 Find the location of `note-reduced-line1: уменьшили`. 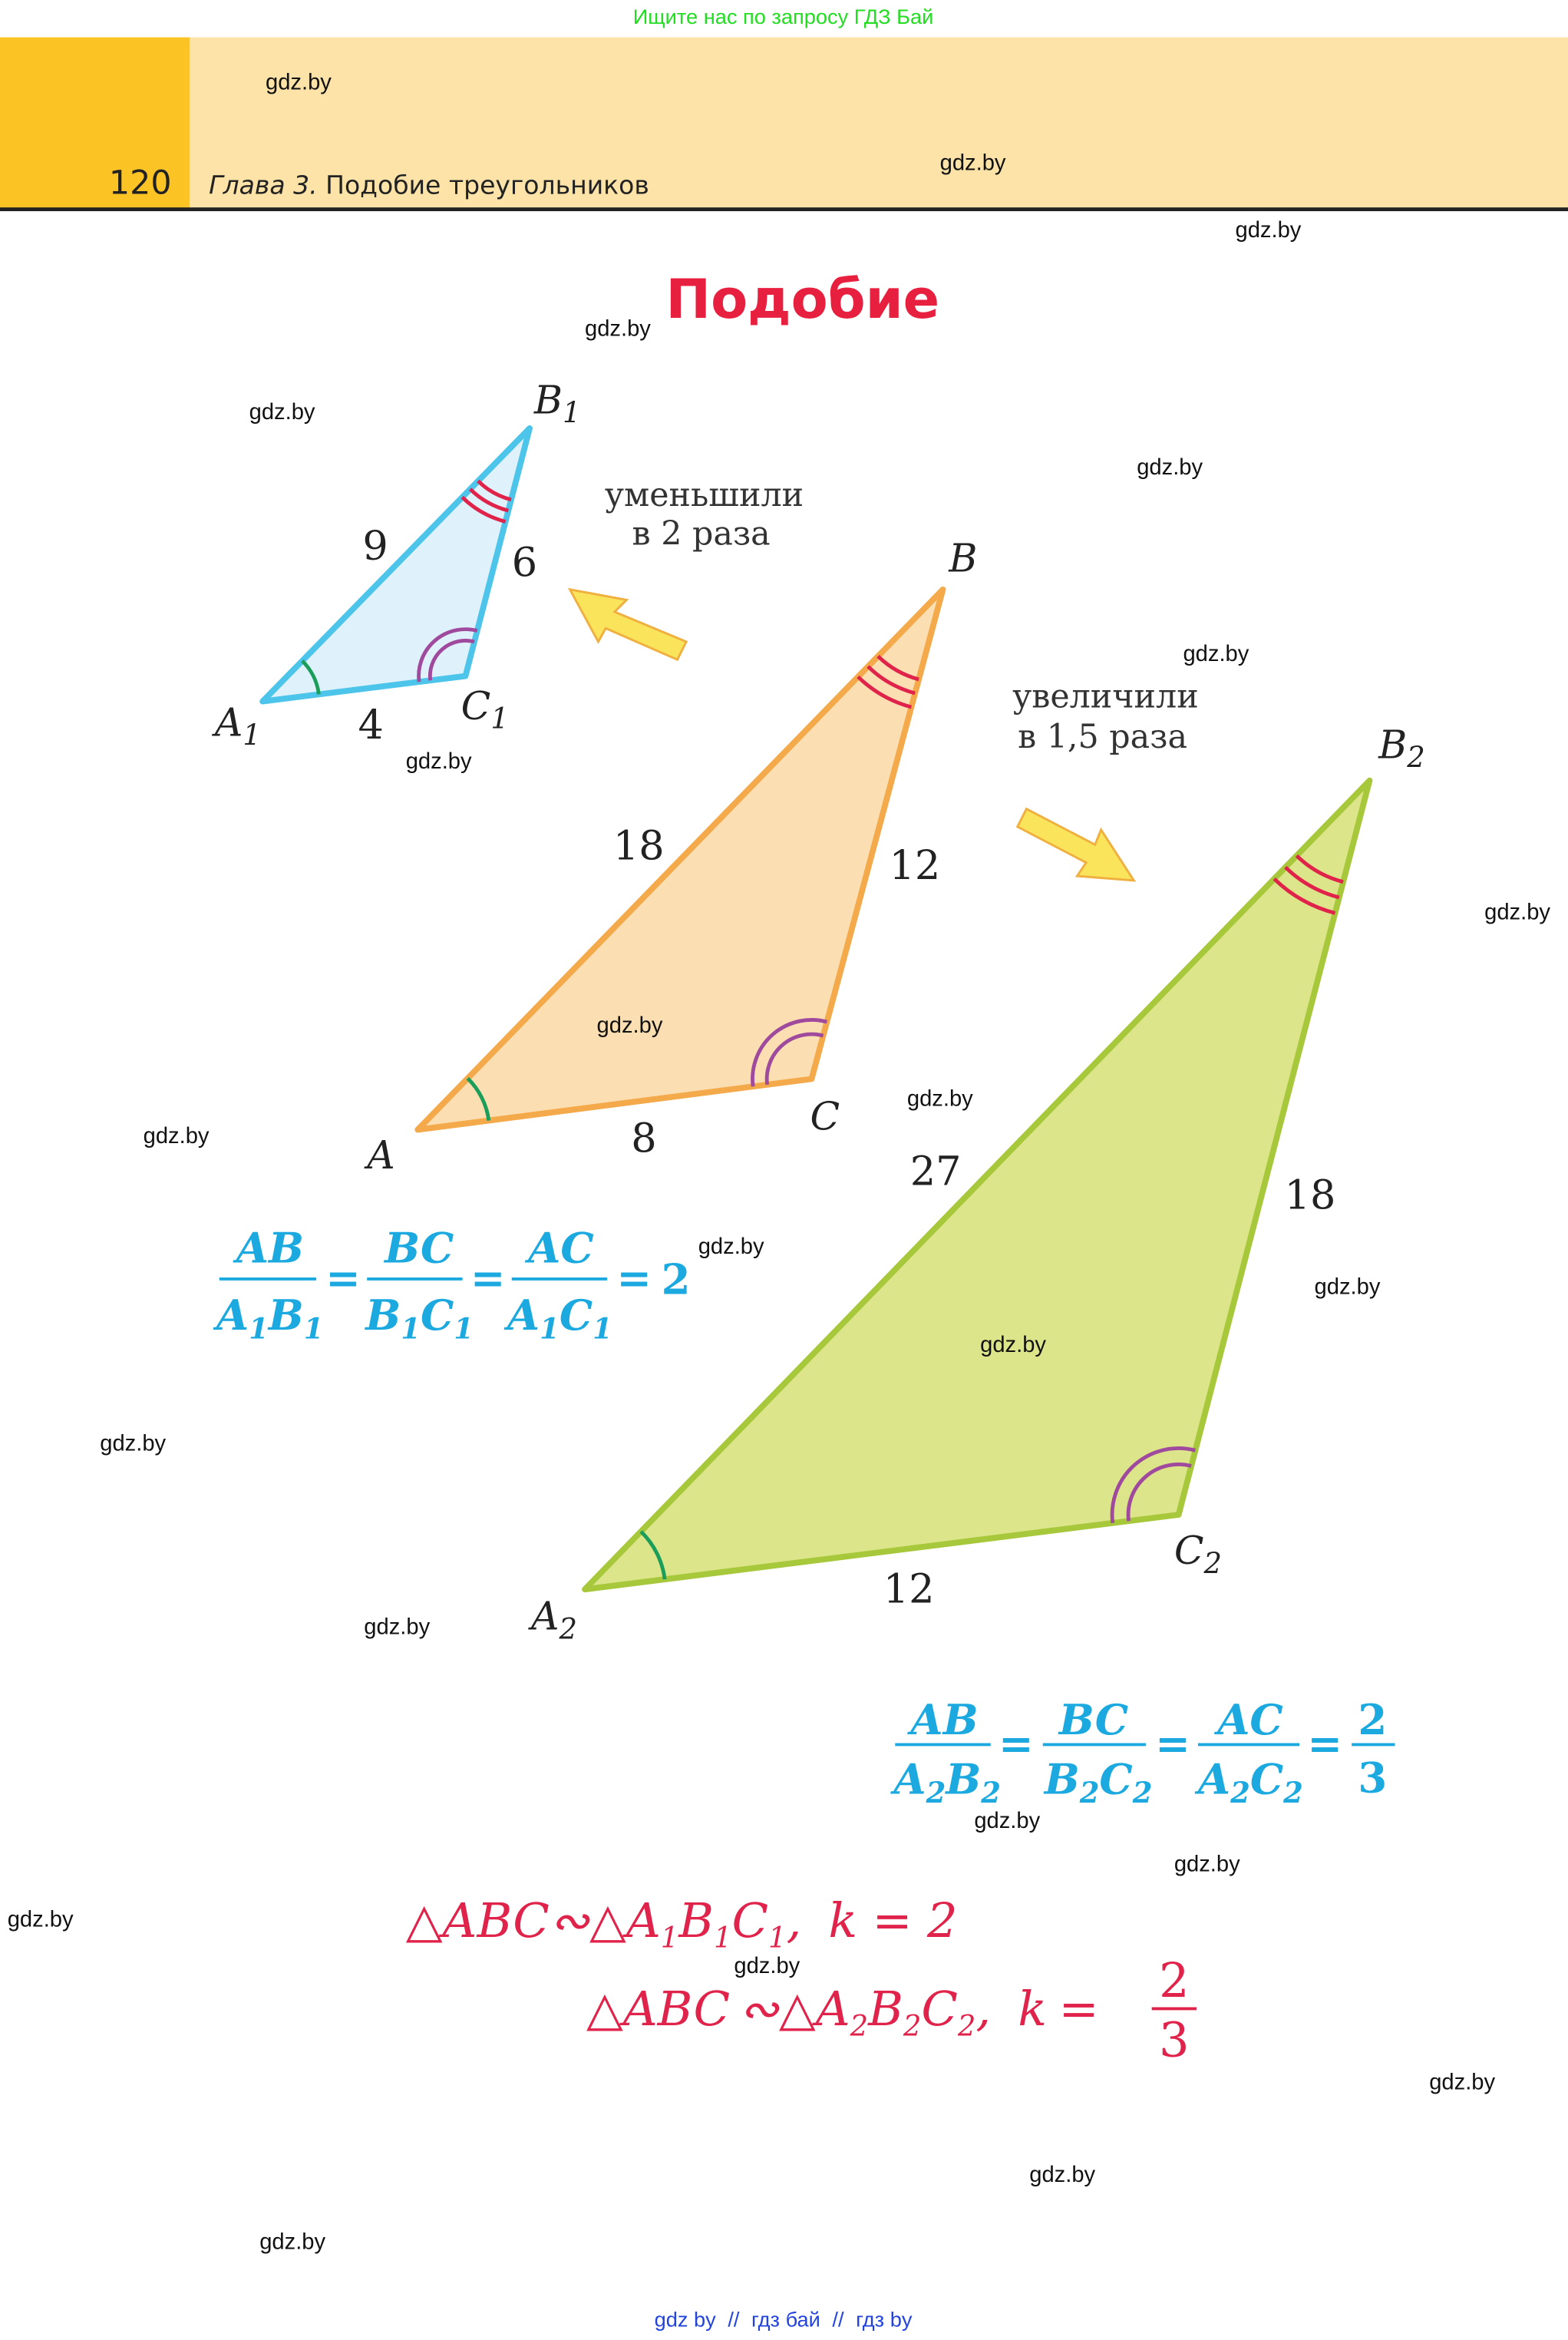

note-reduced-line1: уменьшили is located at coordinates (704, 495).